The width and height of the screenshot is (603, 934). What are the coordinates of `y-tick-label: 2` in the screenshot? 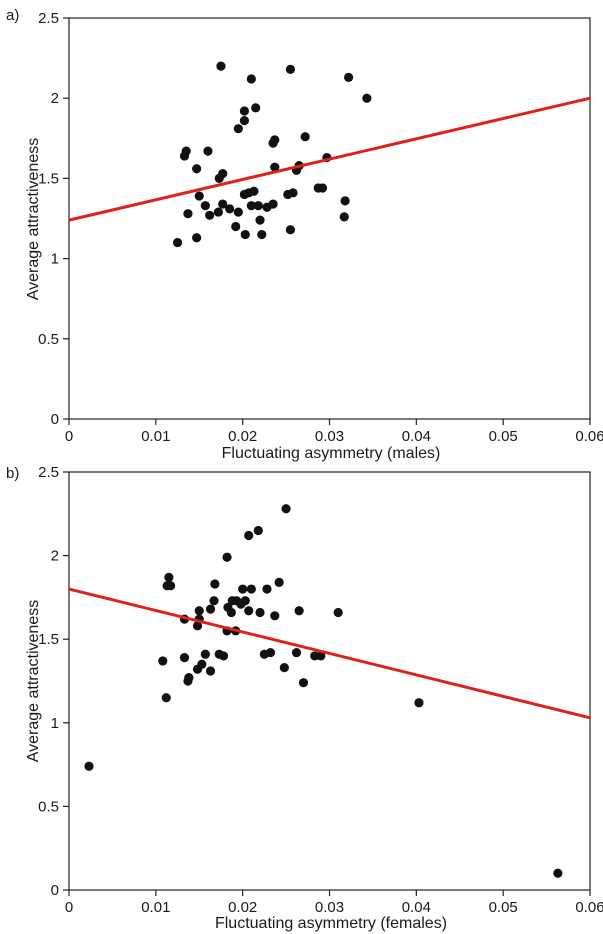 It's located at (55, 98).